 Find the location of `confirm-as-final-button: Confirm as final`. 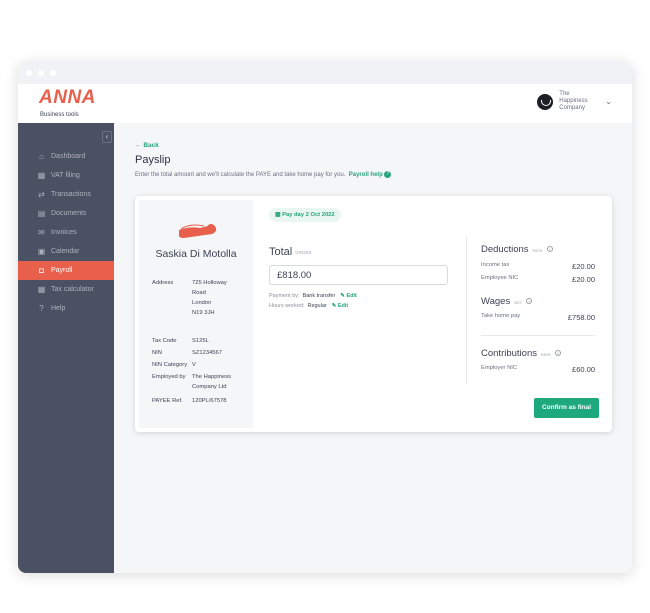

confirm-as-final-button: Confirm as final is located at coordinates (566, 408).